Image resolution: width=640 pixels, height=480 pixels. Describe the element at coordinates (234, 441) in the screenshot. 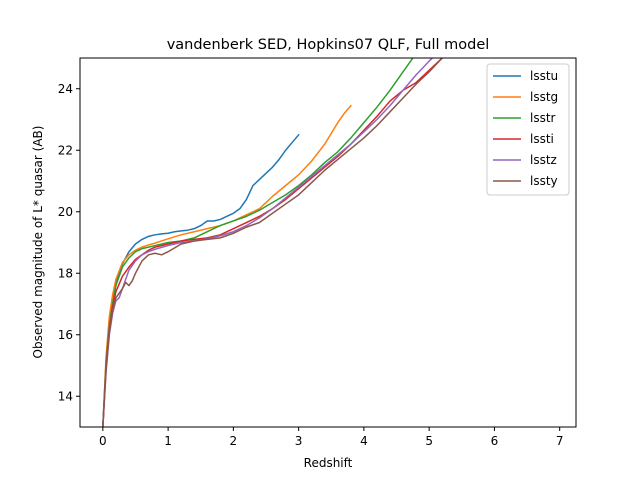

I see `x-tick-label: 2` at that location.